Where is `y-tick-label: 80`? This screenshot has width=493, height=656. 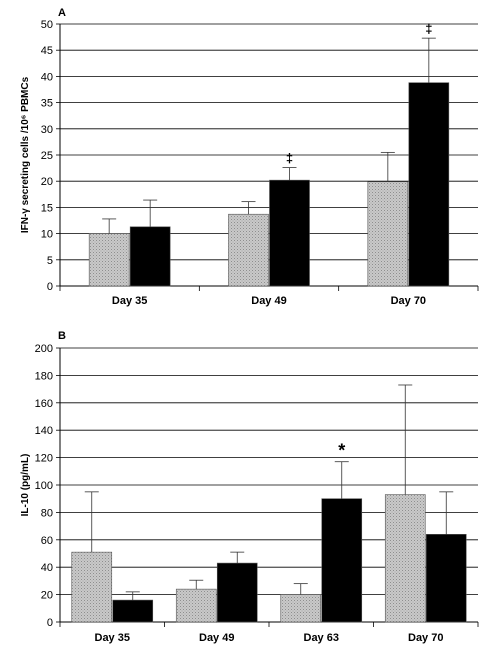
y-tick-label: 80 is located at coordinates (47, 513).